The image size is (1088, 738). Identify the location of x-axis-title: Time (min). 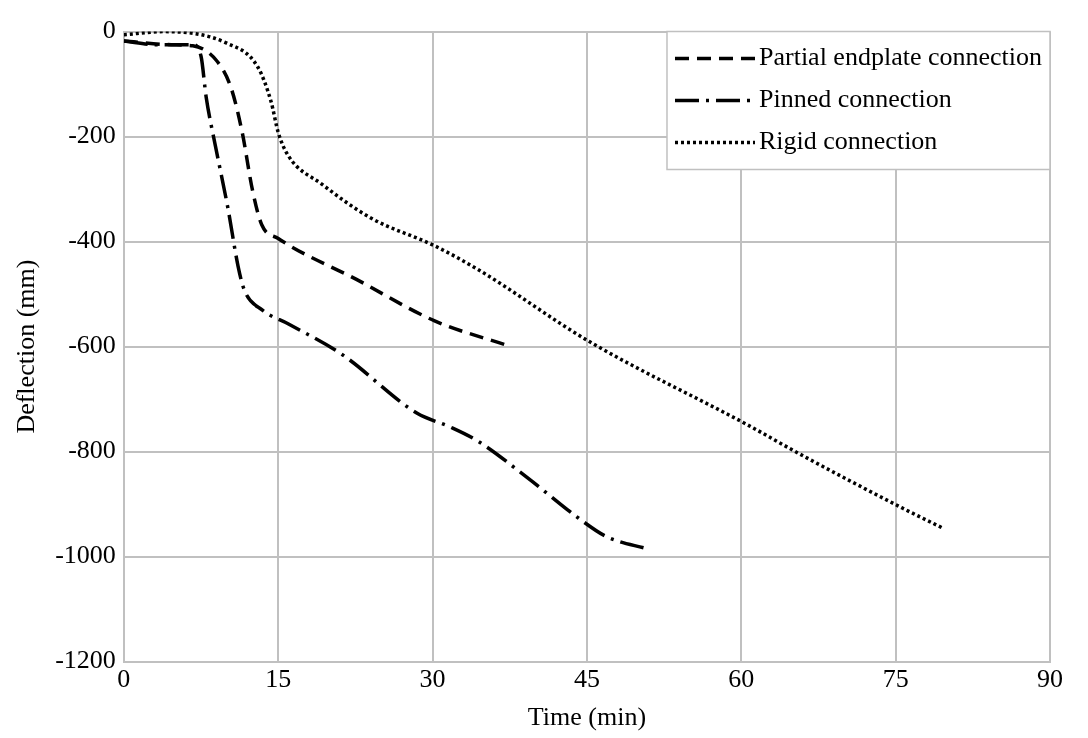
(587, 717).